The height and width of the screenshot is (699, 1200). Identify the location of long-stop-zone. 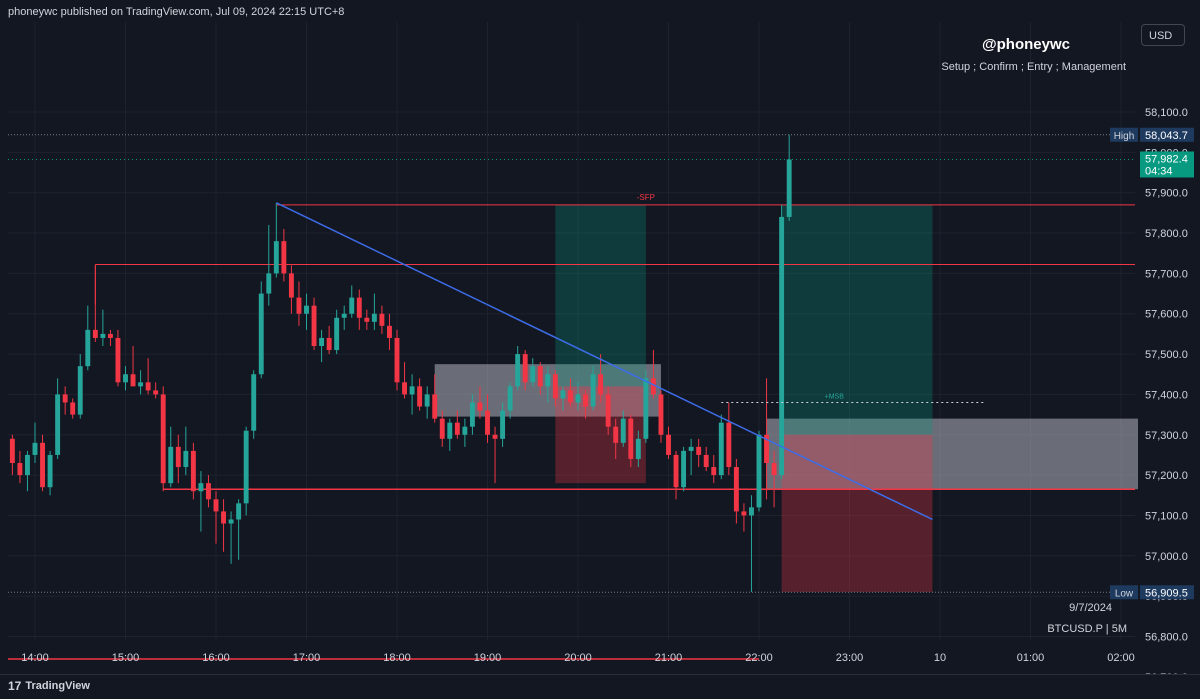
(857, 513).